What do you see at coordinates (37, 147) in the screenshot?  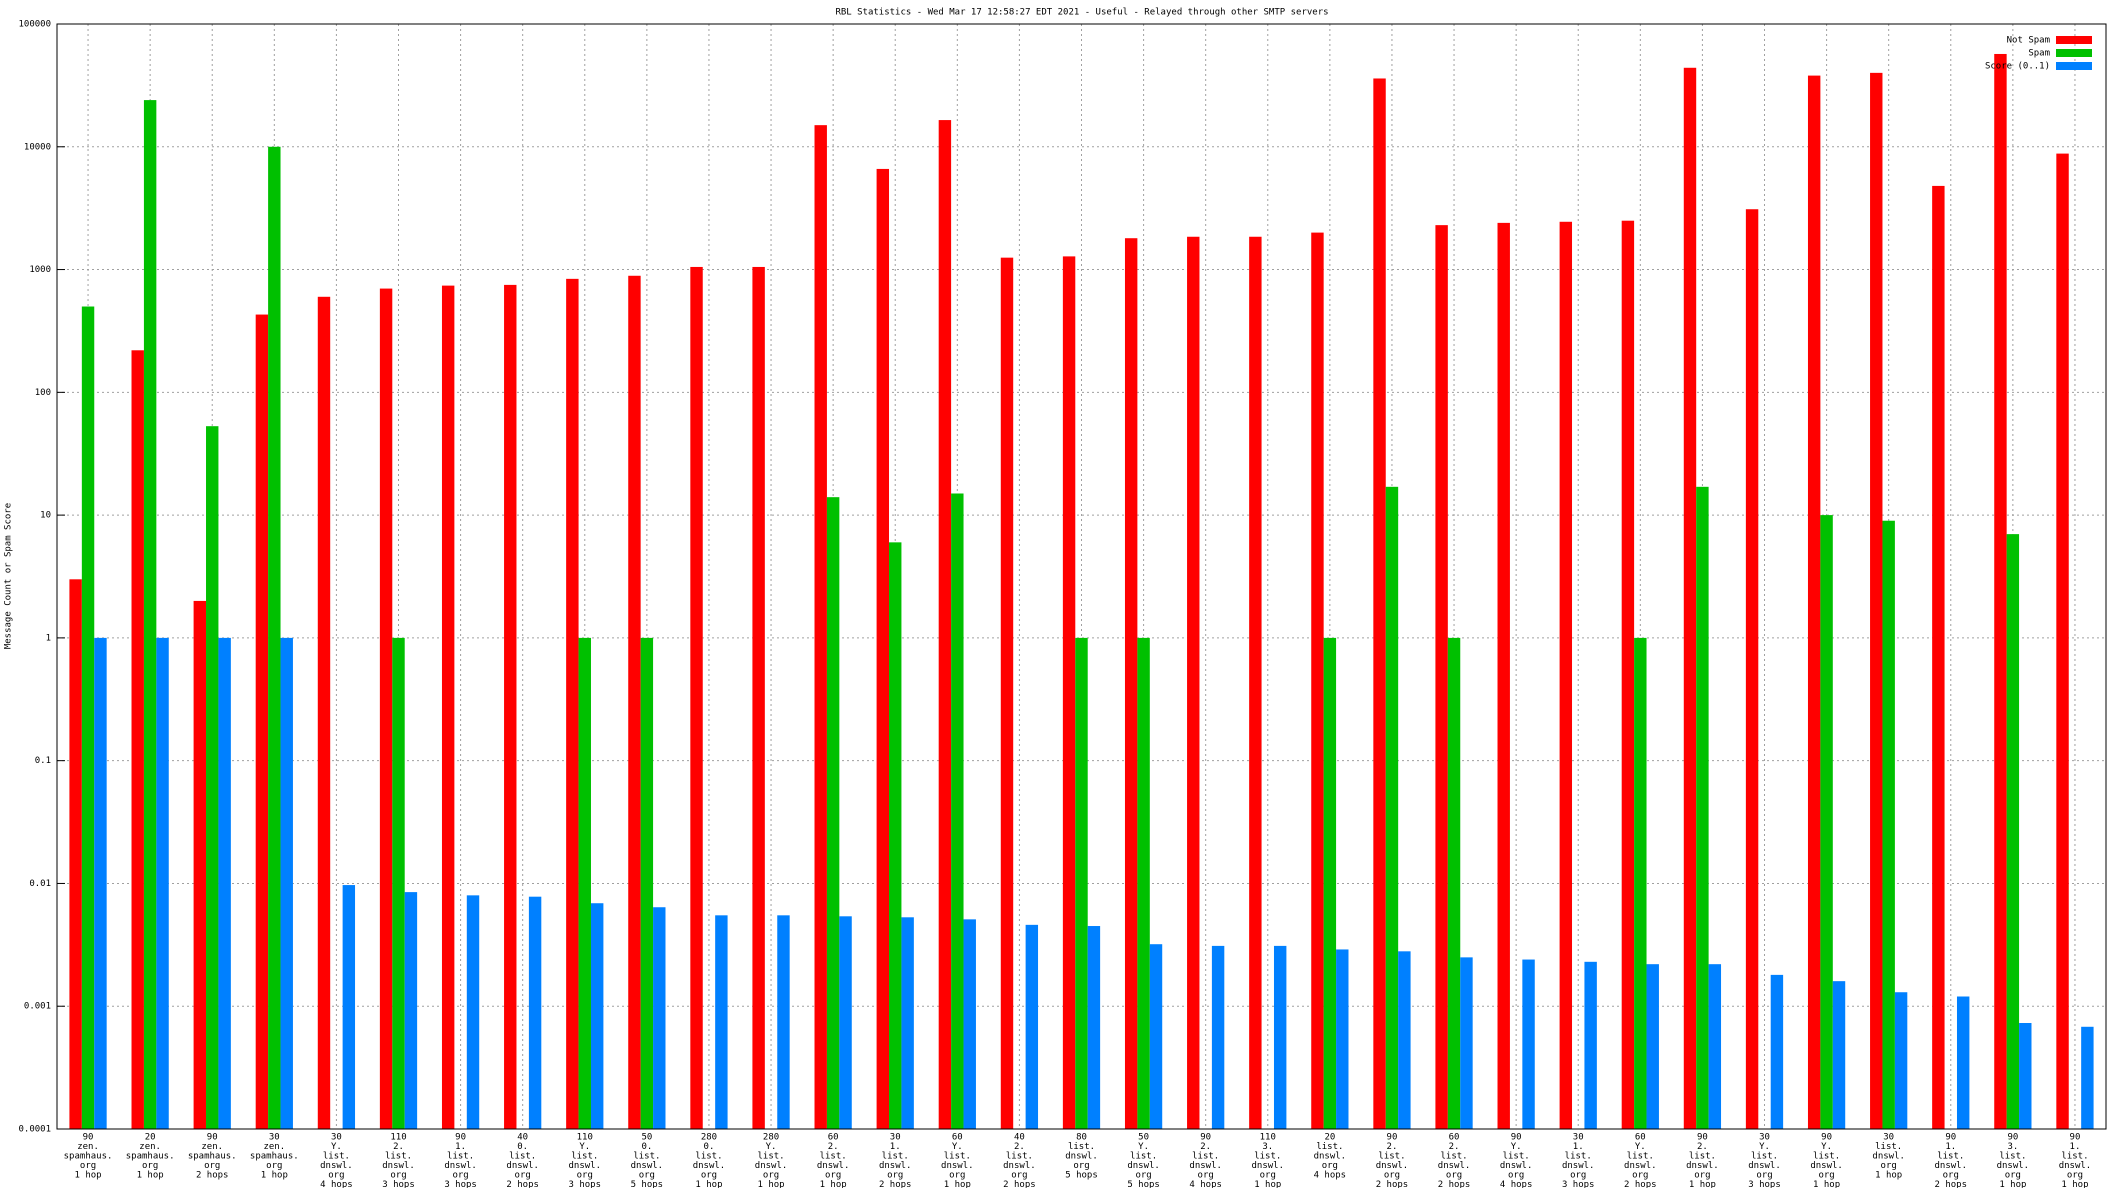 I see `y-tick-label: 10000` at bounding box center [37, 147].